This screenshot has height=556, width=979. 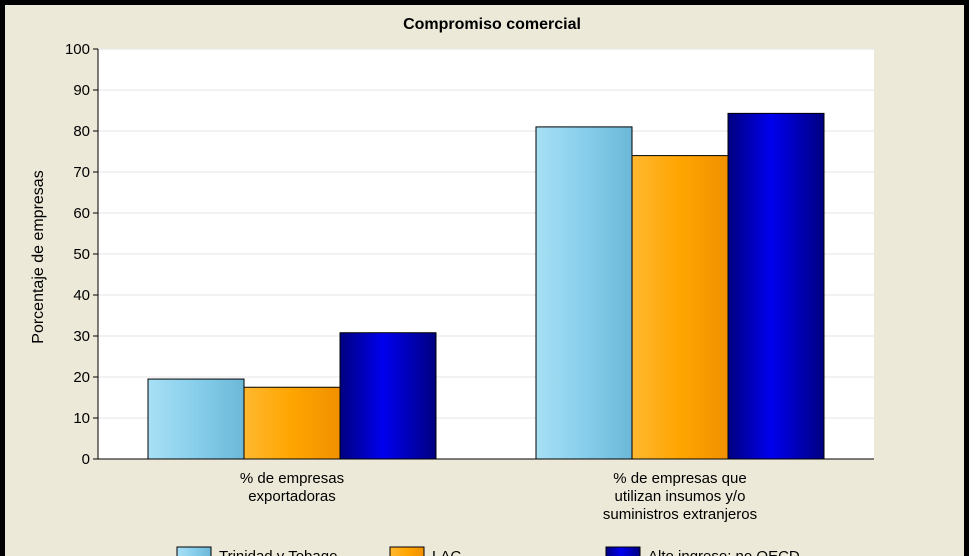 What do you see at coordinates (680, 514) in the screenshot?
I see `x-category-label: suministros extranjeros` at bounding box center [680, 514].